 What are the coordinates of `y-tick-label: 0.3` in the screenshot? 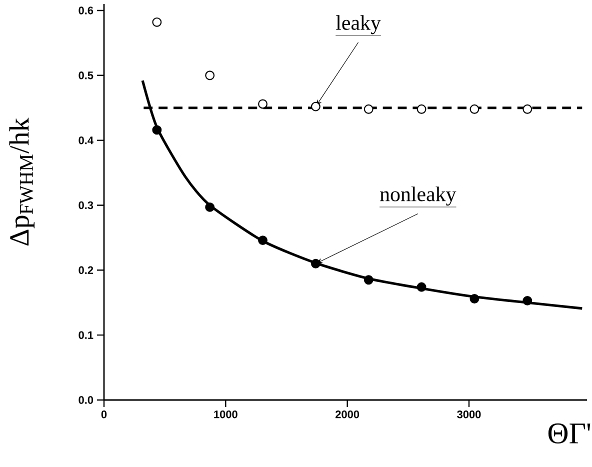 It's located at (86, 205).